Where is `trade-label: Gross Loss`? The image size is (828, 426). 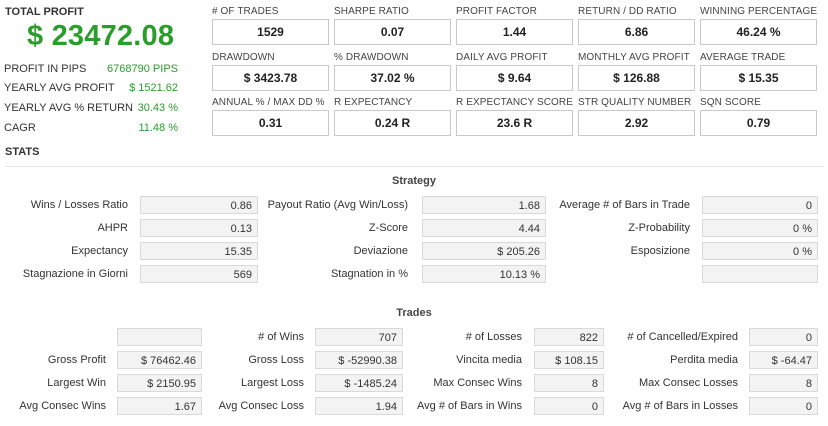 trade-label: Gross Loss is located at coordinates (276, 360).